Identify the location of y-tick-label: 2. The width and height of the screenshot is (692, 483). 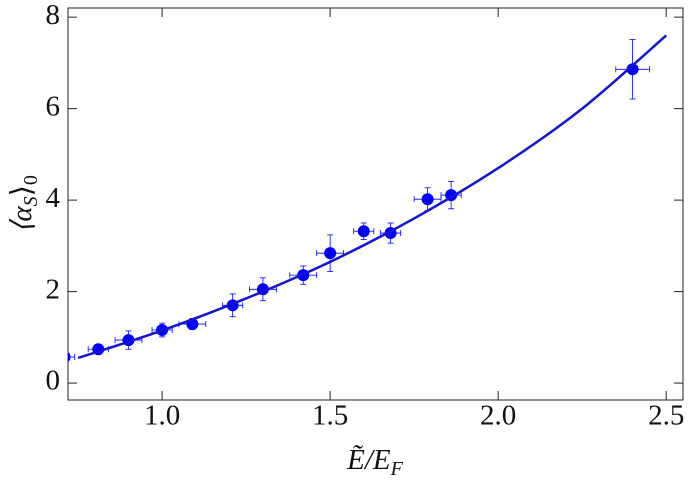
(53, 289).